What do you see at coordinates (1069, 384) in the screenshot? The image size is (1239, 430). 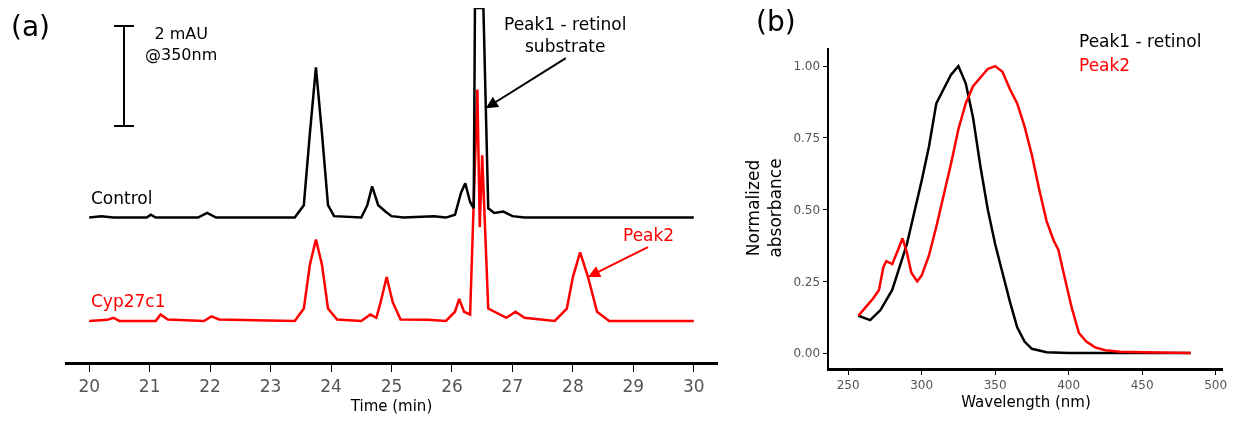 I see `x-tick-label: 400` at bounding box center [1069, 384].